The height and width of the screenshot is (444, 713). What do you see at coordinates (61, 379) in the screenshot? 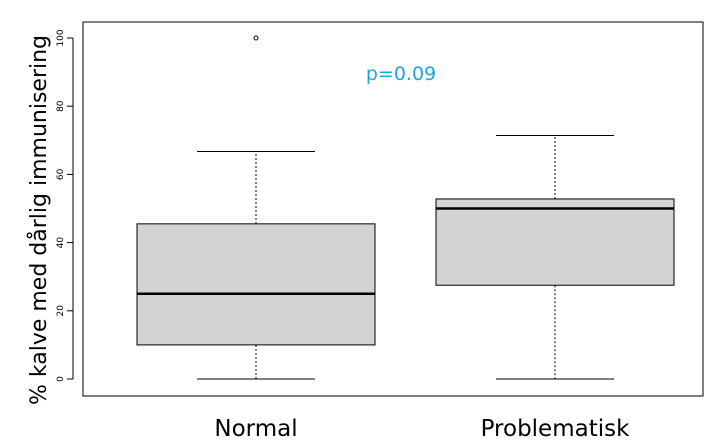
I see `y-tick-label: 0` at bounding box center [61, 379].